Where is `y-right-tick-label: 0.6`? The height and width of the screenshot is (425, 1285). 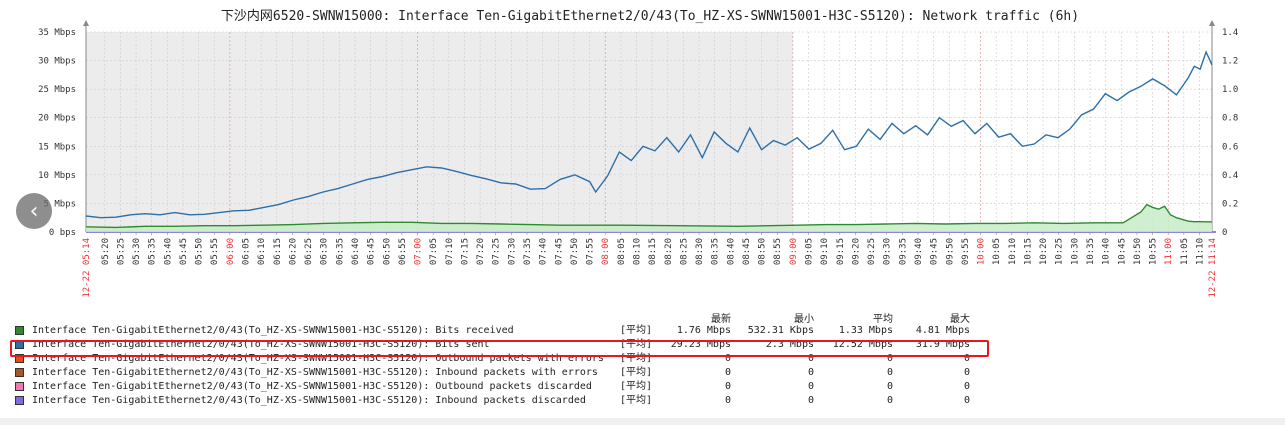 y-right-tick-label: 0.6 is located at coordinates (1230, 147).